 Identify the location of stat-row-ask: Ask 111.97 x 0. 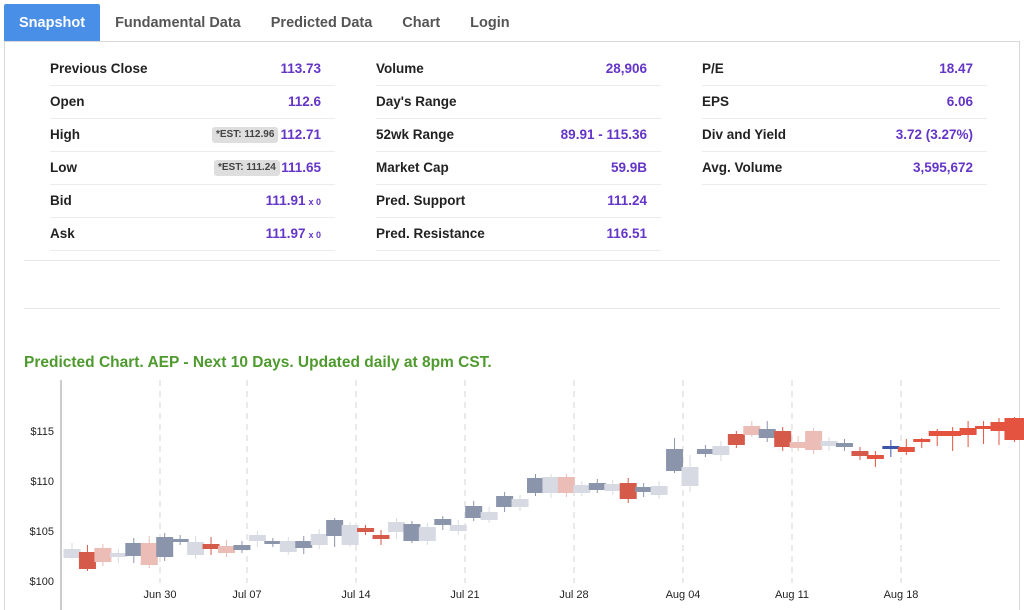
(192, 234).